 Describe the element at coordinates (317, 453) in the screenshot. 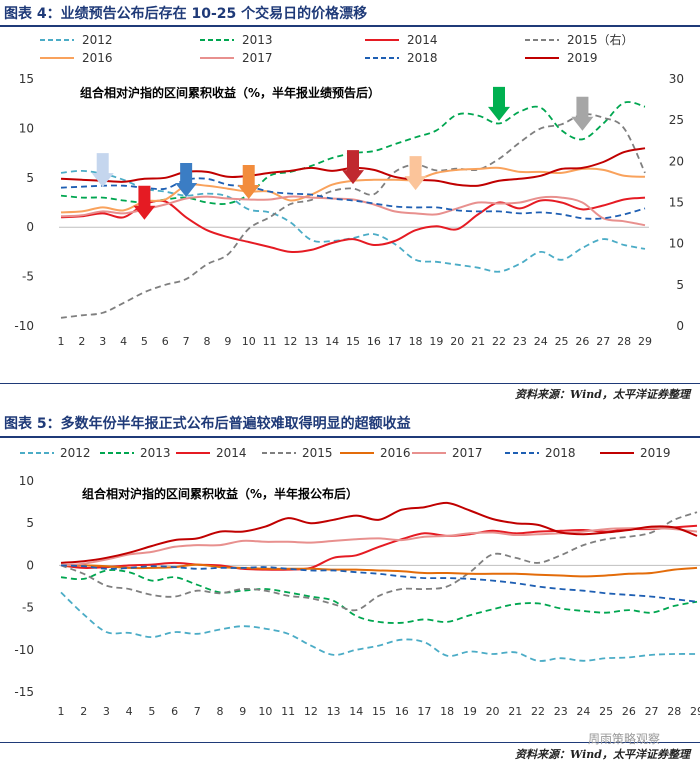

I see `legend-label: 2015` at that location.